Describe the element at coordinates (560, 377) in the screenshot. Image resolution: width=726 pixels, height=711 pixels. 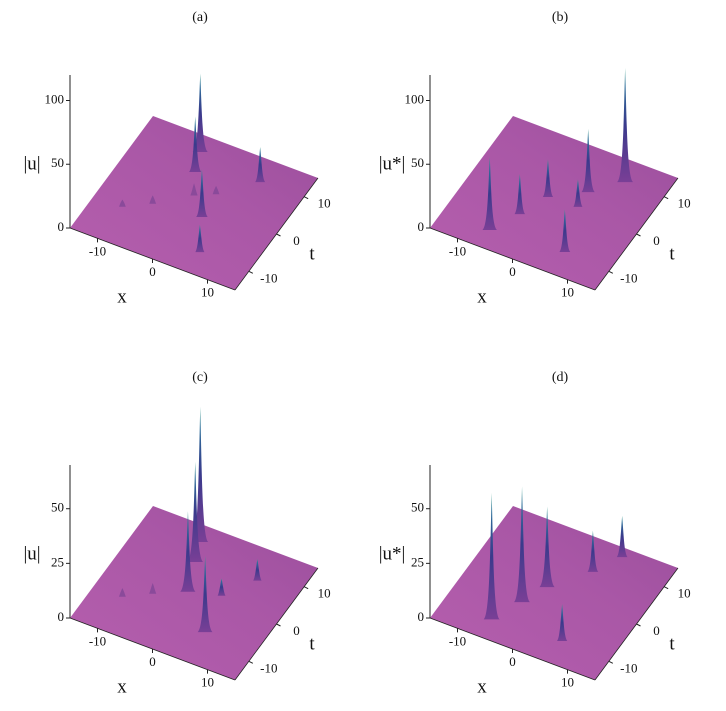
I see `panel-label: (d)` at that location.